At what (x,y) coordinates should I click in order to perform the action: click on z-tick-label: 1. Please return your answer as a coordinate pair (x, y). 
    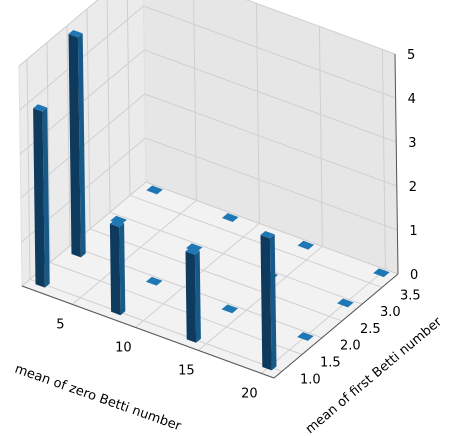
    Looking at the image, I should click on (413, 231).